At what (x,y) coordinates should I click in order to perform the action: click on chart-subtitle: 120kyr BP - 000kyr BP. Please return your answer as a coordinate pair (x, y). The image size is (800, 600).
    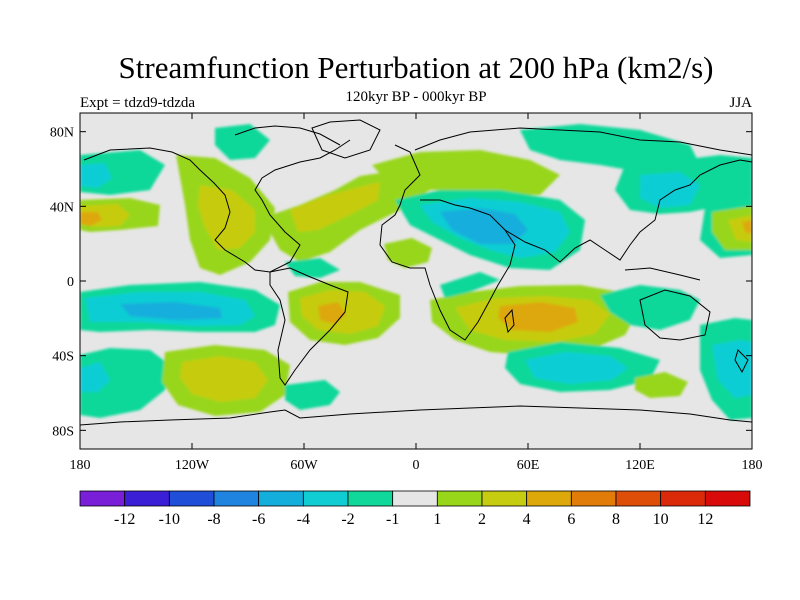
    Looking at the image, I should click on (416, 97).